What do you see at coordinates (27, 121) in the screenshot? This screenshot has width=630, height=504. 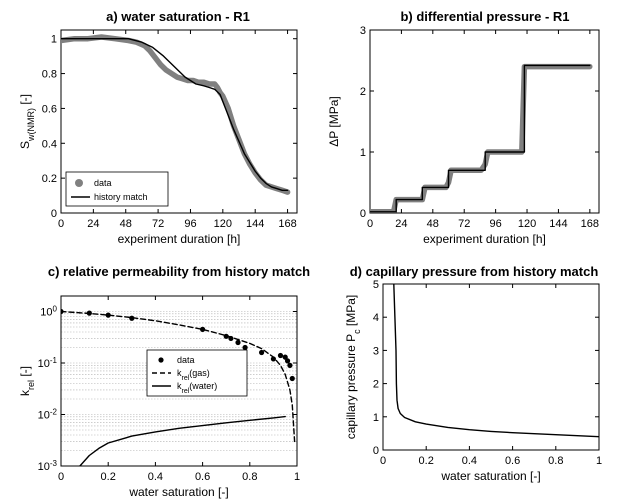 I see `y-axis-label: Sw(NMR) [-]` at bounding box center [27, 121].